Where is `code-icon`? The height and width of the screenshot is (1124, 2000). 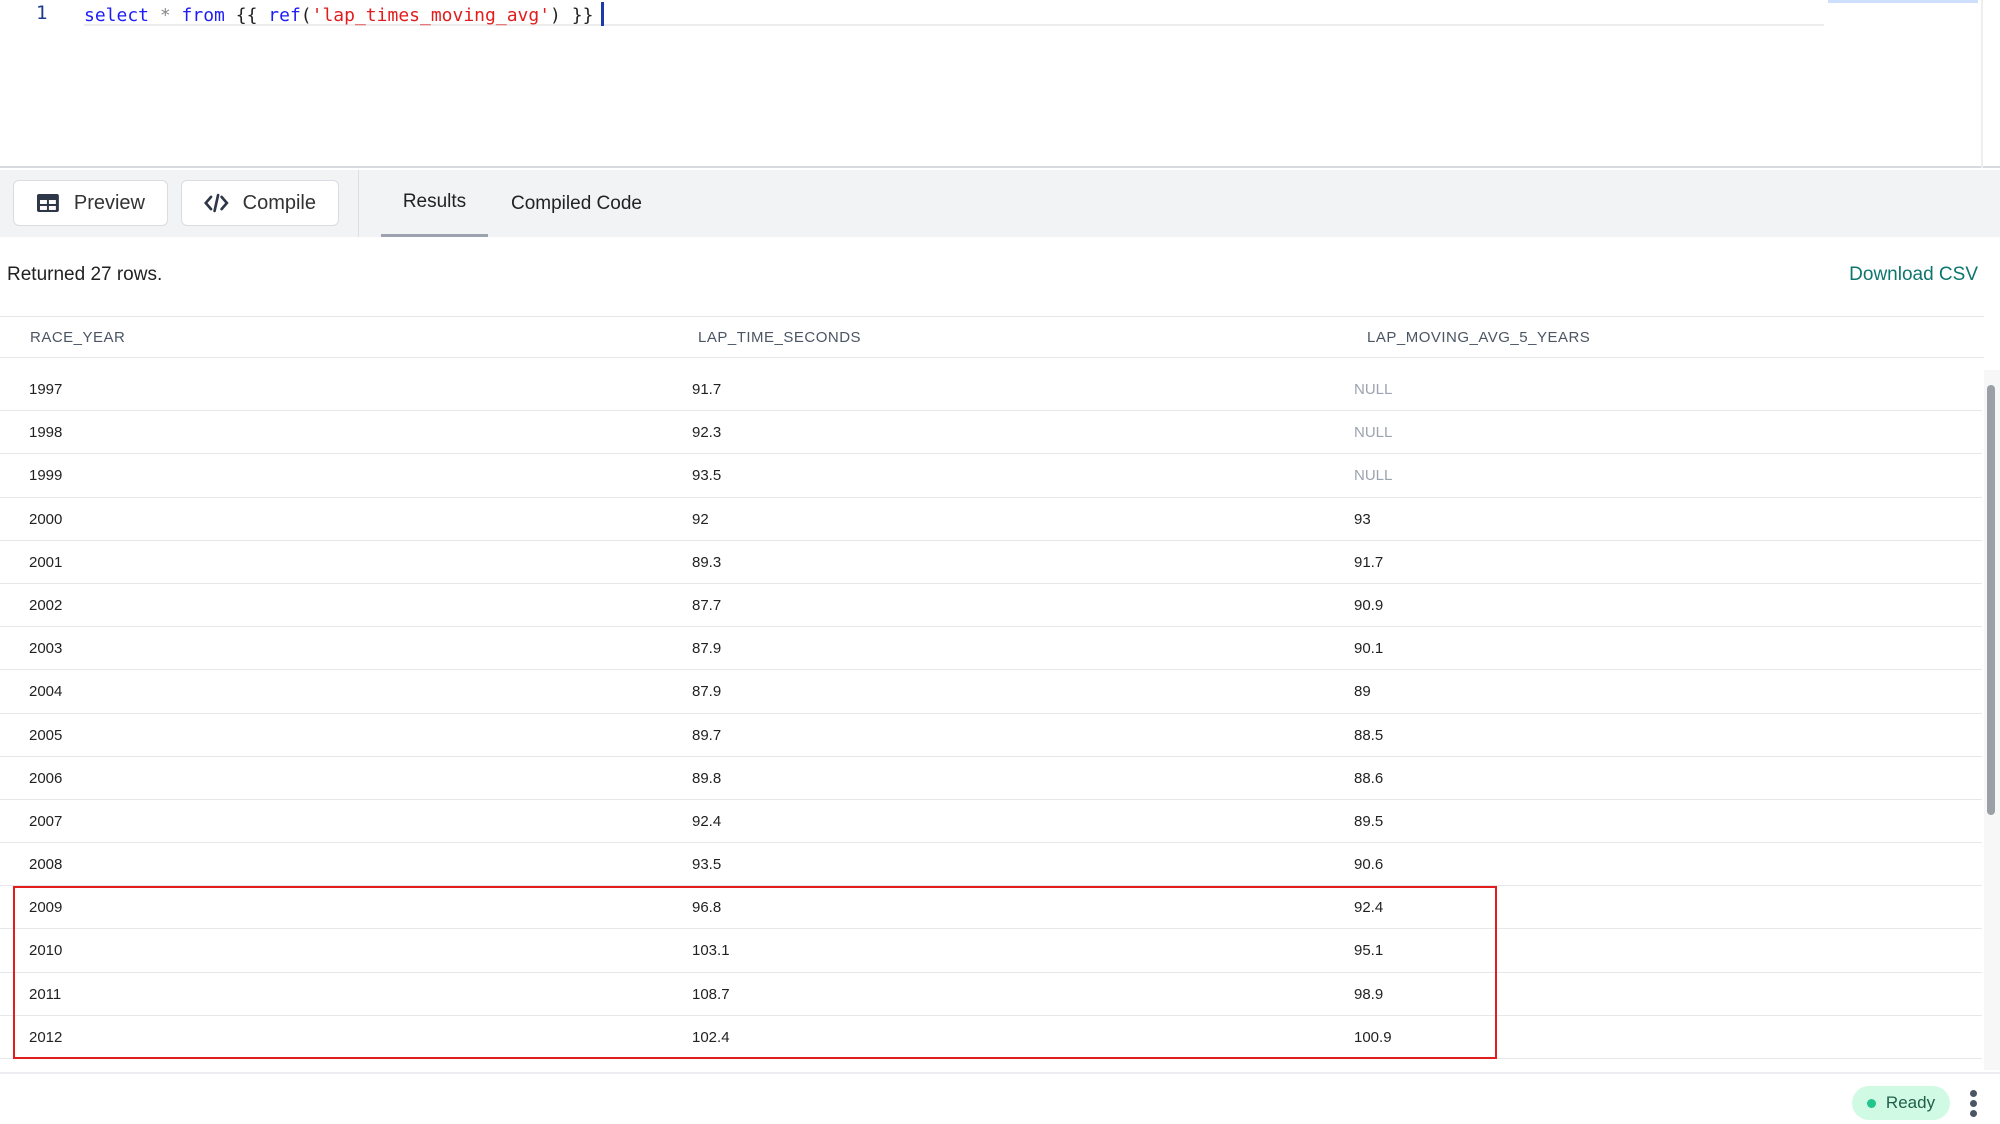
code-icon is located at coordinates (216, 203).